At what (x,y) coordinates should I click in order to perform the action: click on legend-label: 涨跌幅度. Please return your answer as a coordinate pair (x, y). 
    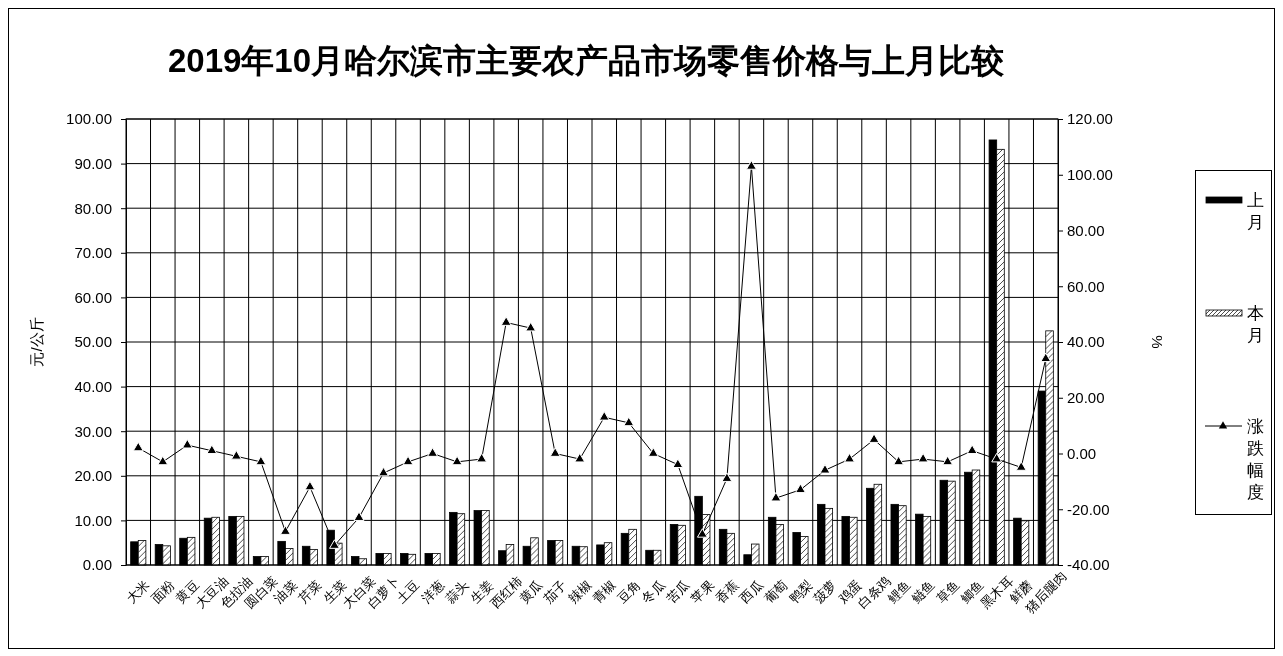
    Looking at the image, I should click on (1255, 459).